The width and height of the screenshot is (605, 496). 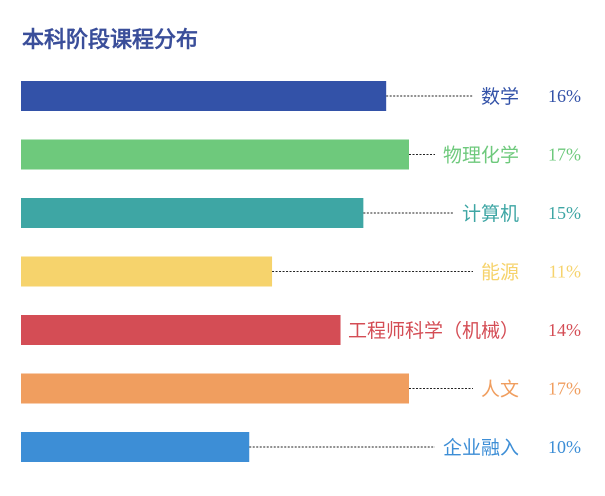 I want to click on category-label-3: 能源, so click(x=500, y=273).